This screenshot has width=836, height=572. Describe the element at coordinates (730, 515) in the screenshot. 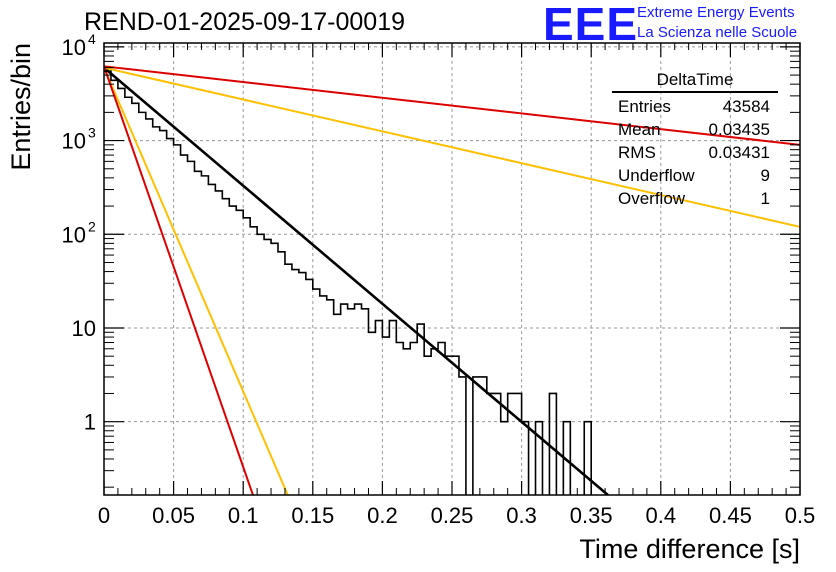

I see `x-tick-label: 0.45` at that location.